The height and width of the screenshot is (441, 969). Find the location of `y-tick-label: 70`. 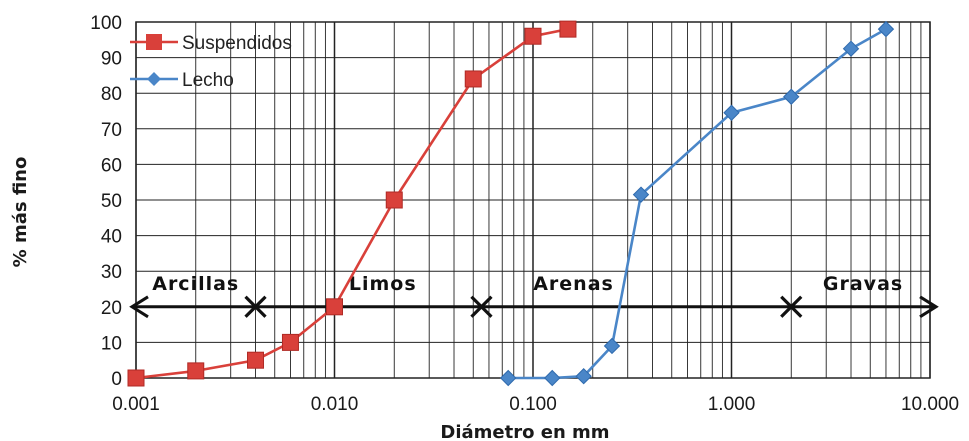

y-tick-label: 70 is located at coordinates (111, 130).